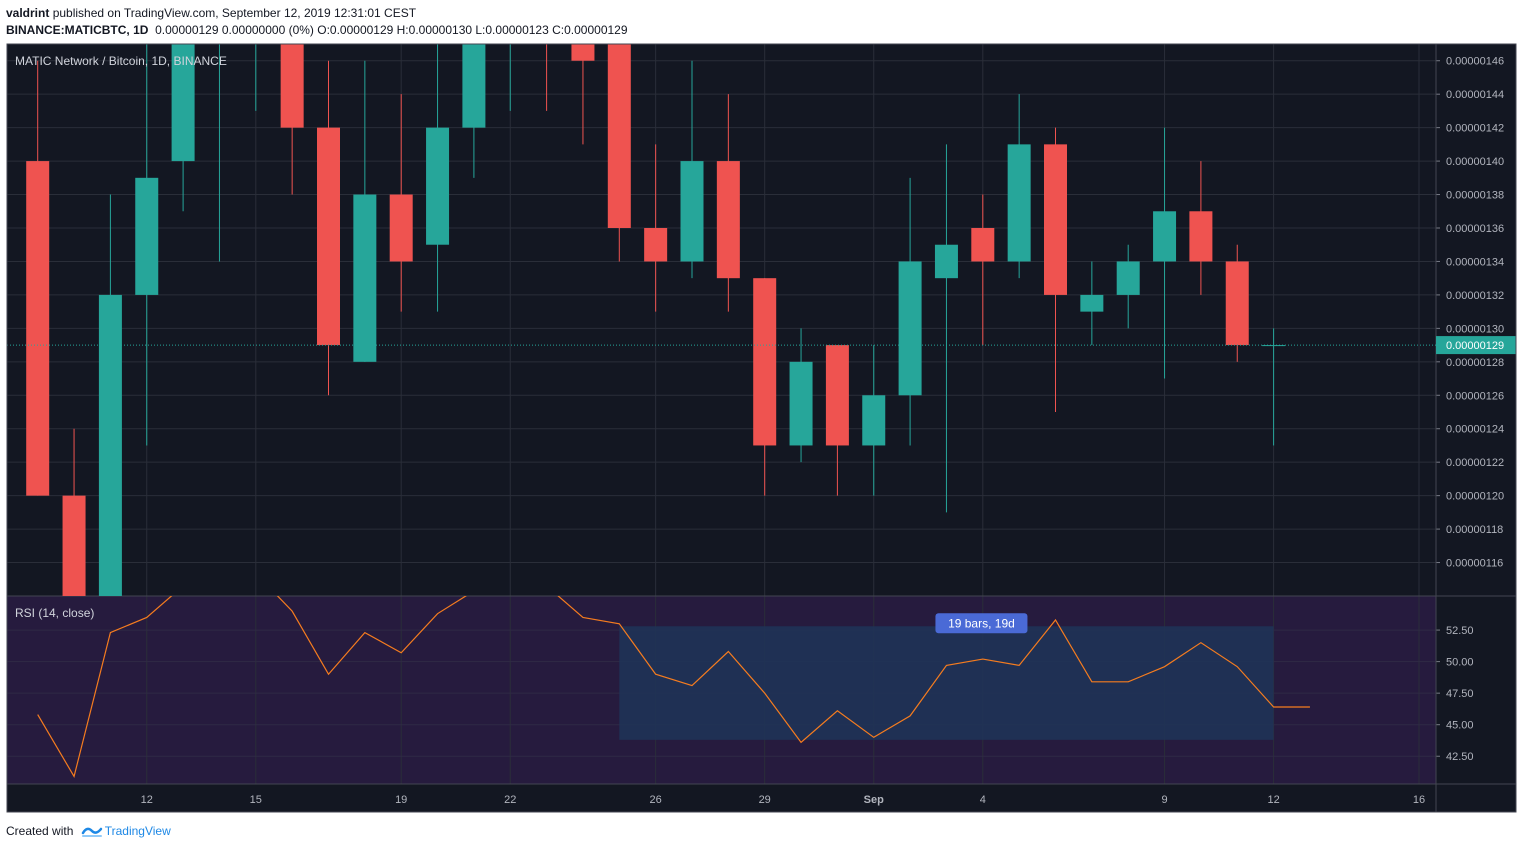  Describe the element at coordinates (656, 800) in the screenshot. I see `x-tick-label: 26` at that location.